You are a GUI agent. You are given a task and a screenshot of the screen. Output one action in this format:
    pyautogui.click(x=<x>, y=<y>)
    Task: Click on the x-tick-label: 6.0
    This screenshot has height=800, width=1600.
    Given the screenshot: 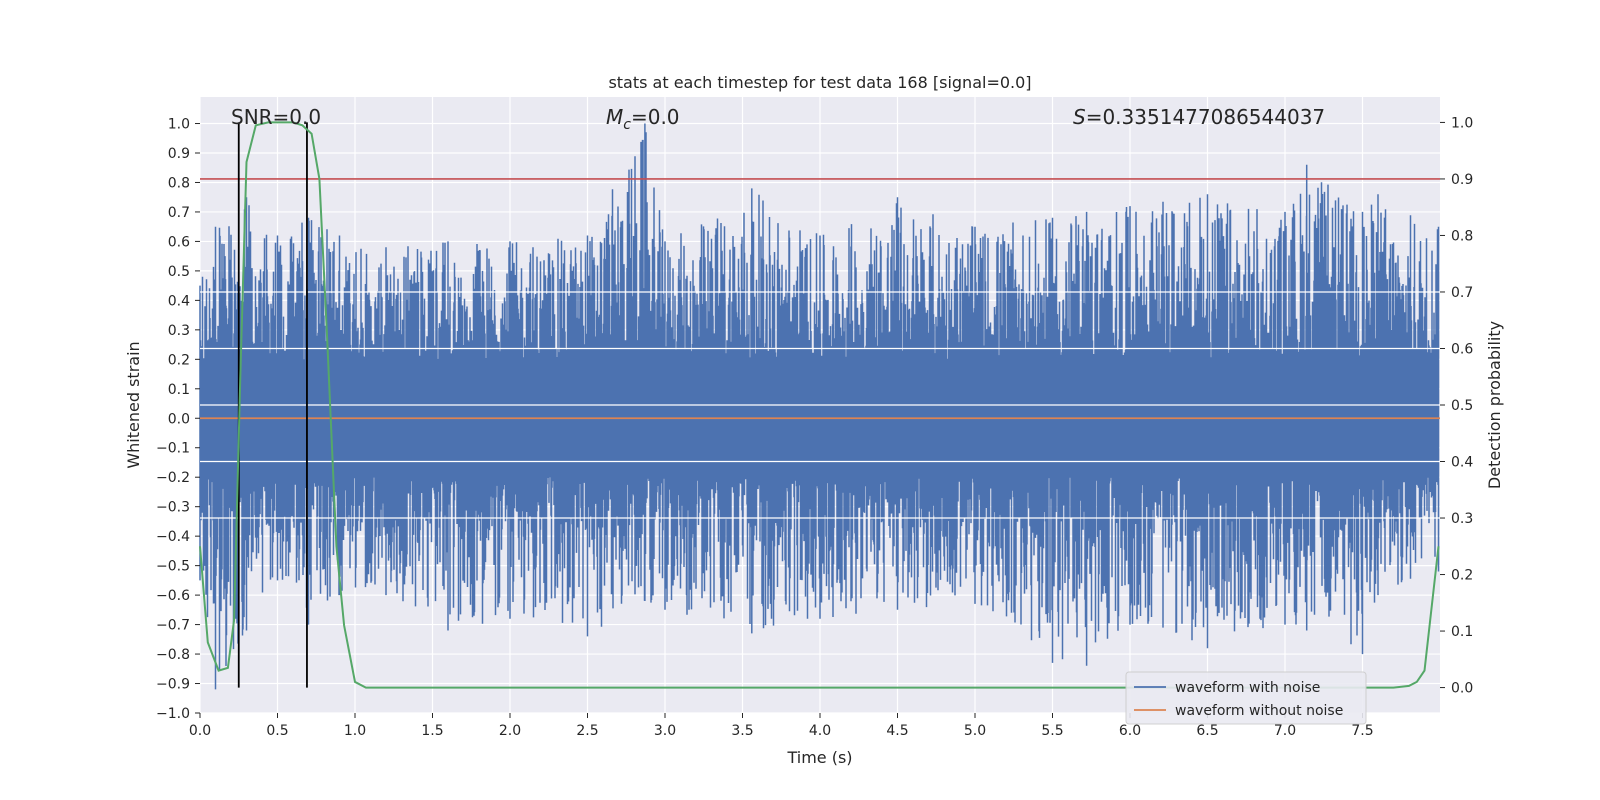 What is the action you would take?
    pyautogui.click(x=1130, y=731)
    